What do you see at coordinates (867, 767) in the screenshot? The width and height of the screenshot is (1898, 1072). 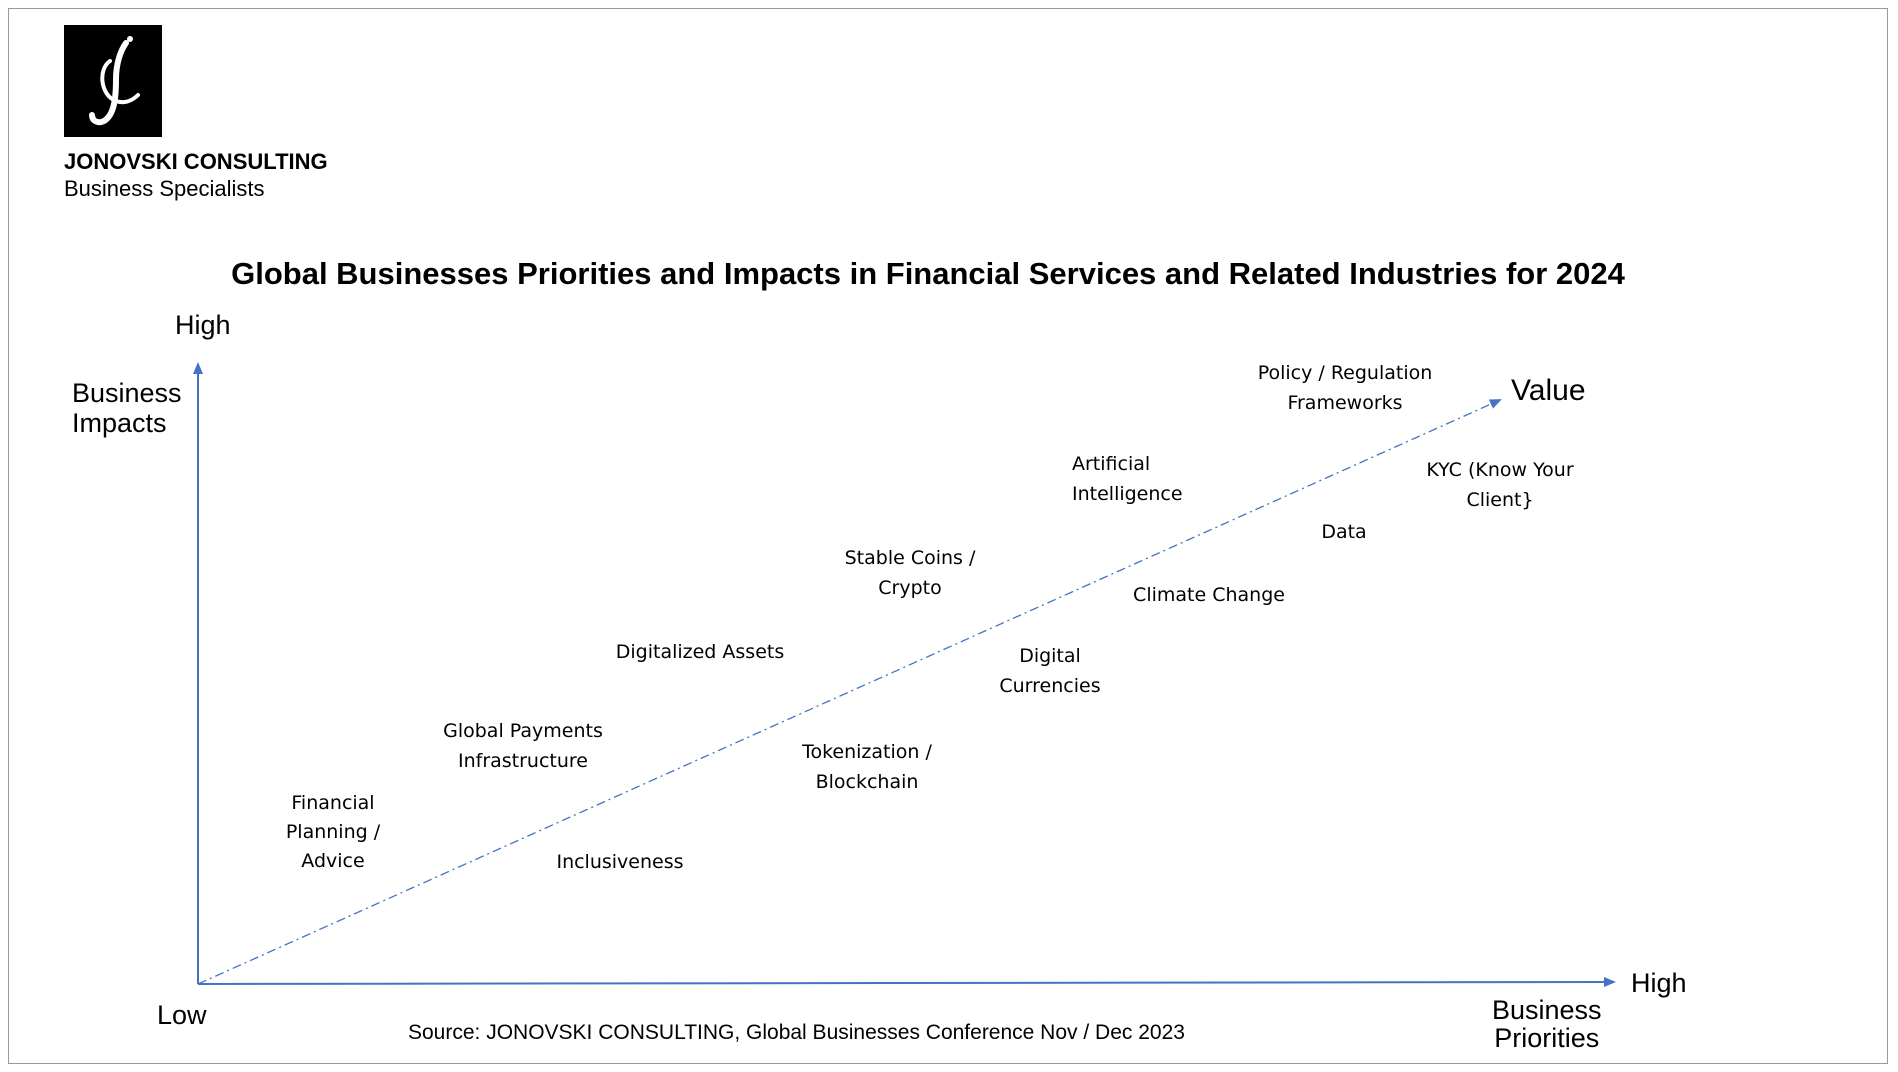 I see `item-tokenization: Tokenization / Blockchain` at bounding box center [867, 767].